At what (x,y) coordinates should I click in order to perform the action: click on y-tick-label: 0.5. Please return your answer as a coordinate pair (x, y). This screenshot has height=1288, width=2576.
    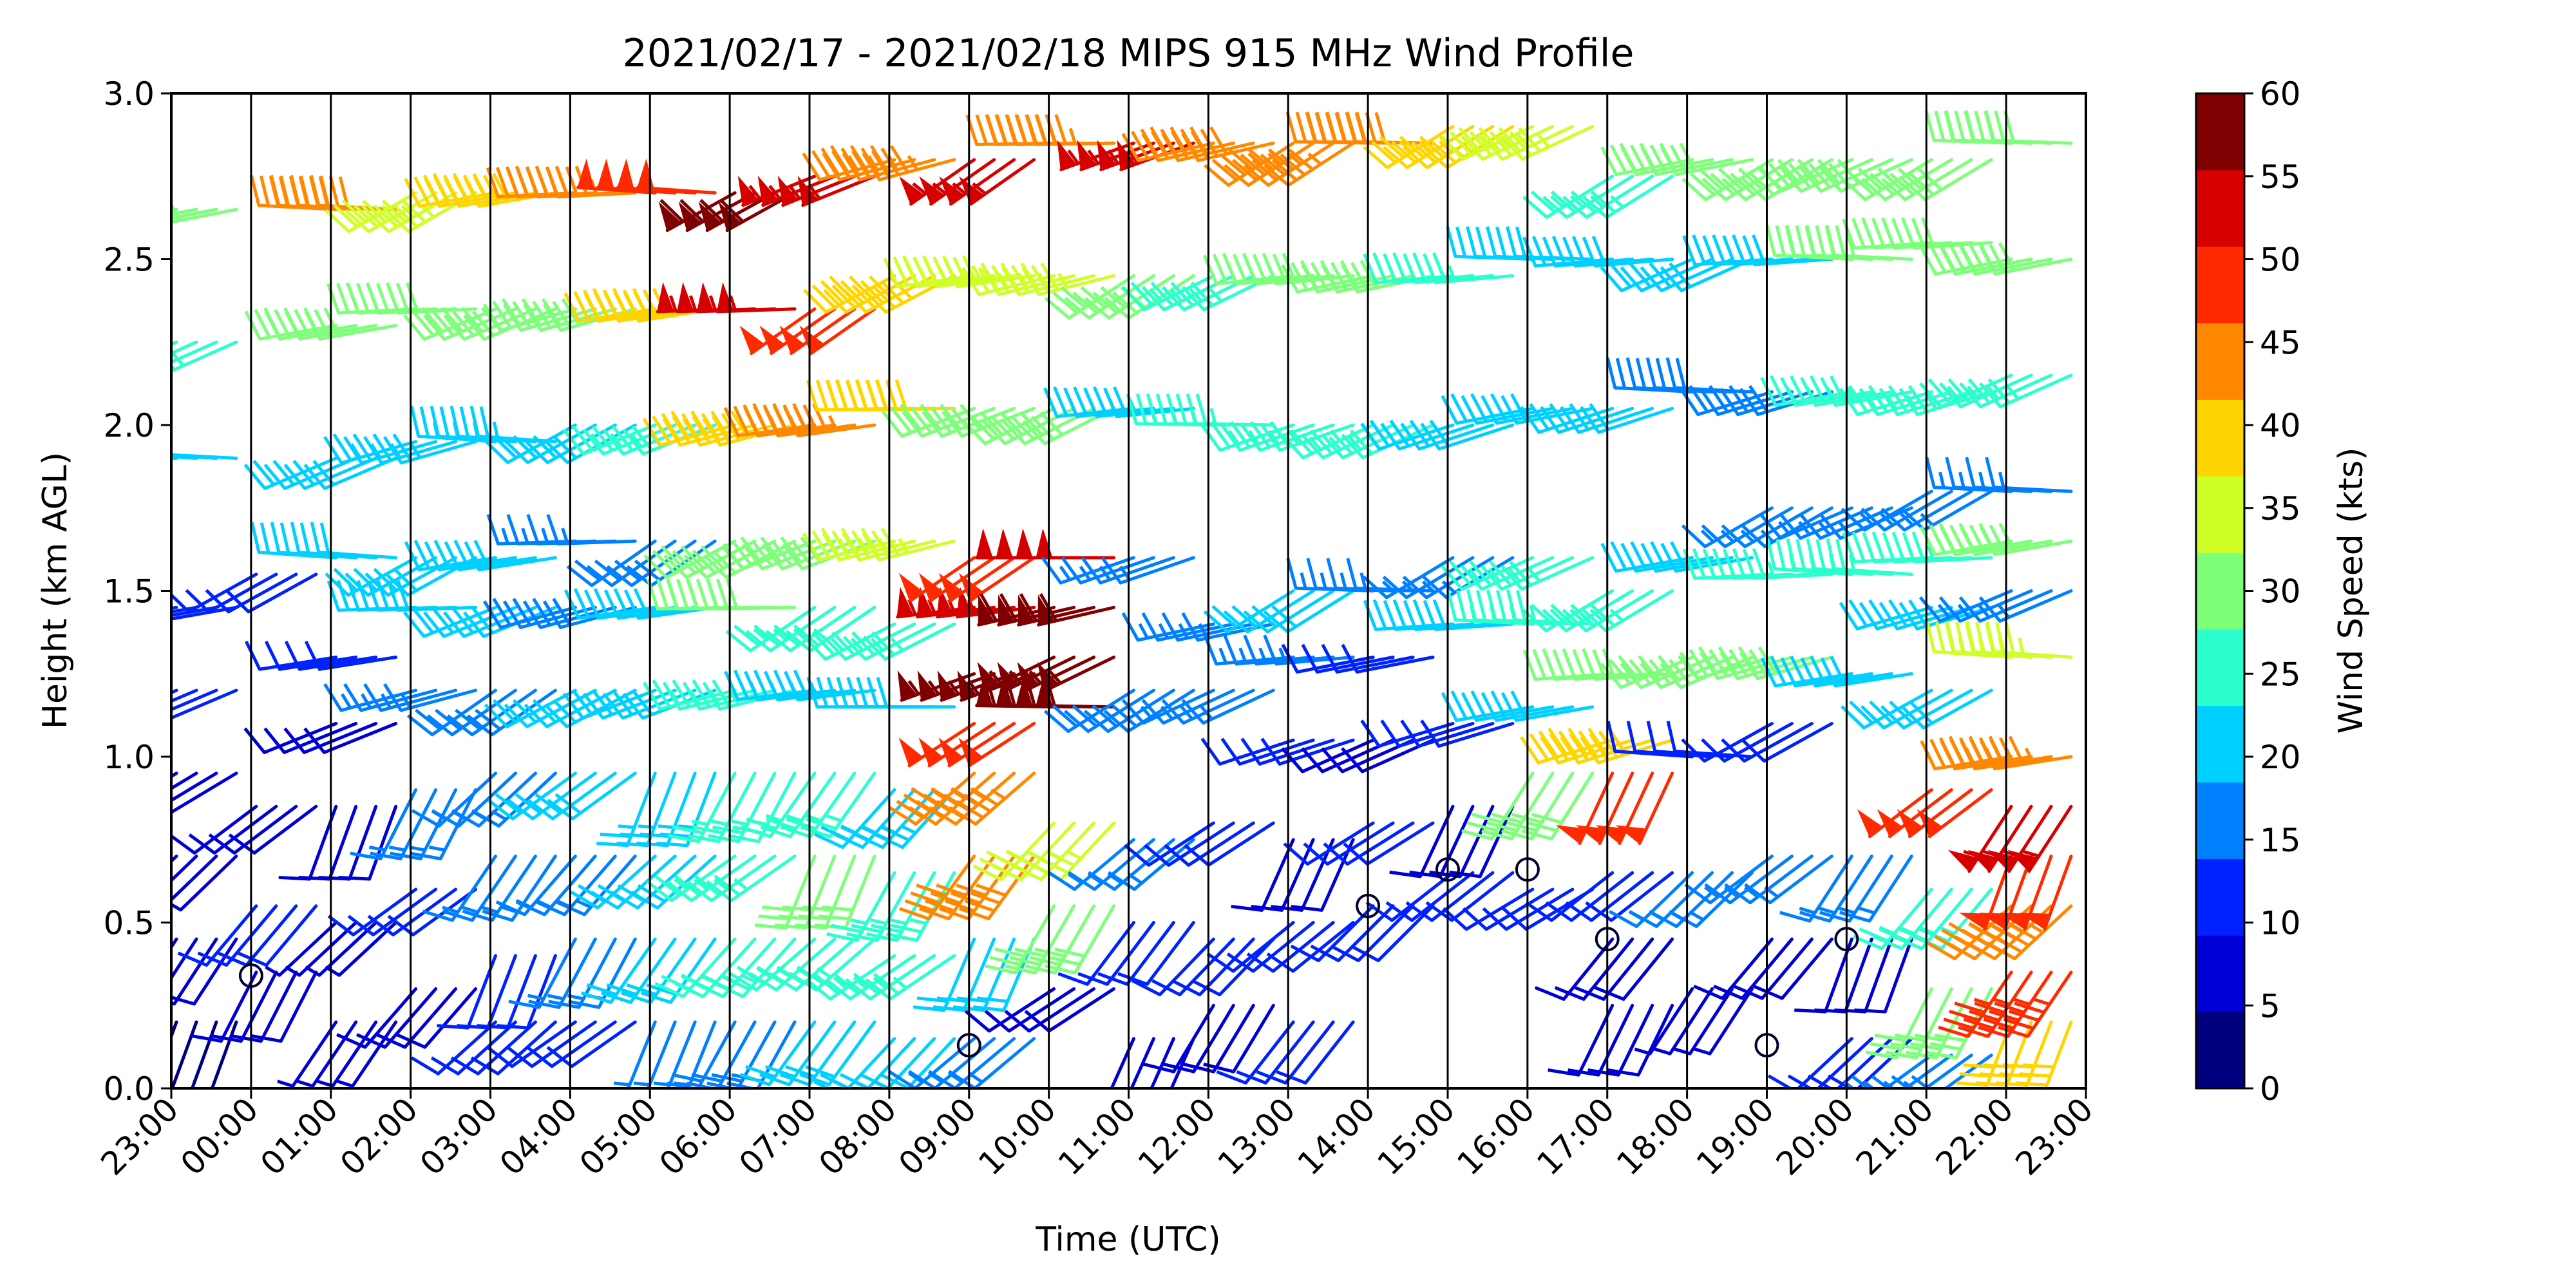
    Looking at the image, I should click on (129, 923).